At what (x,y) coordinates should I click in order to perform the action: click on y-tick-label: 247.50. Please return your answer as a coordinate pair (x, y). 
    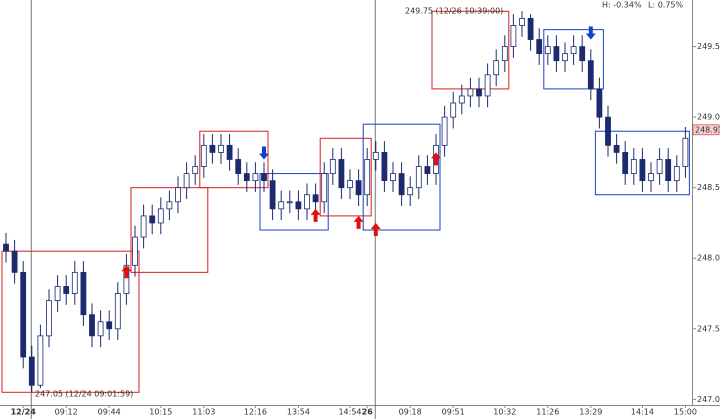
    Looking at the image, I should click on (708, 328).